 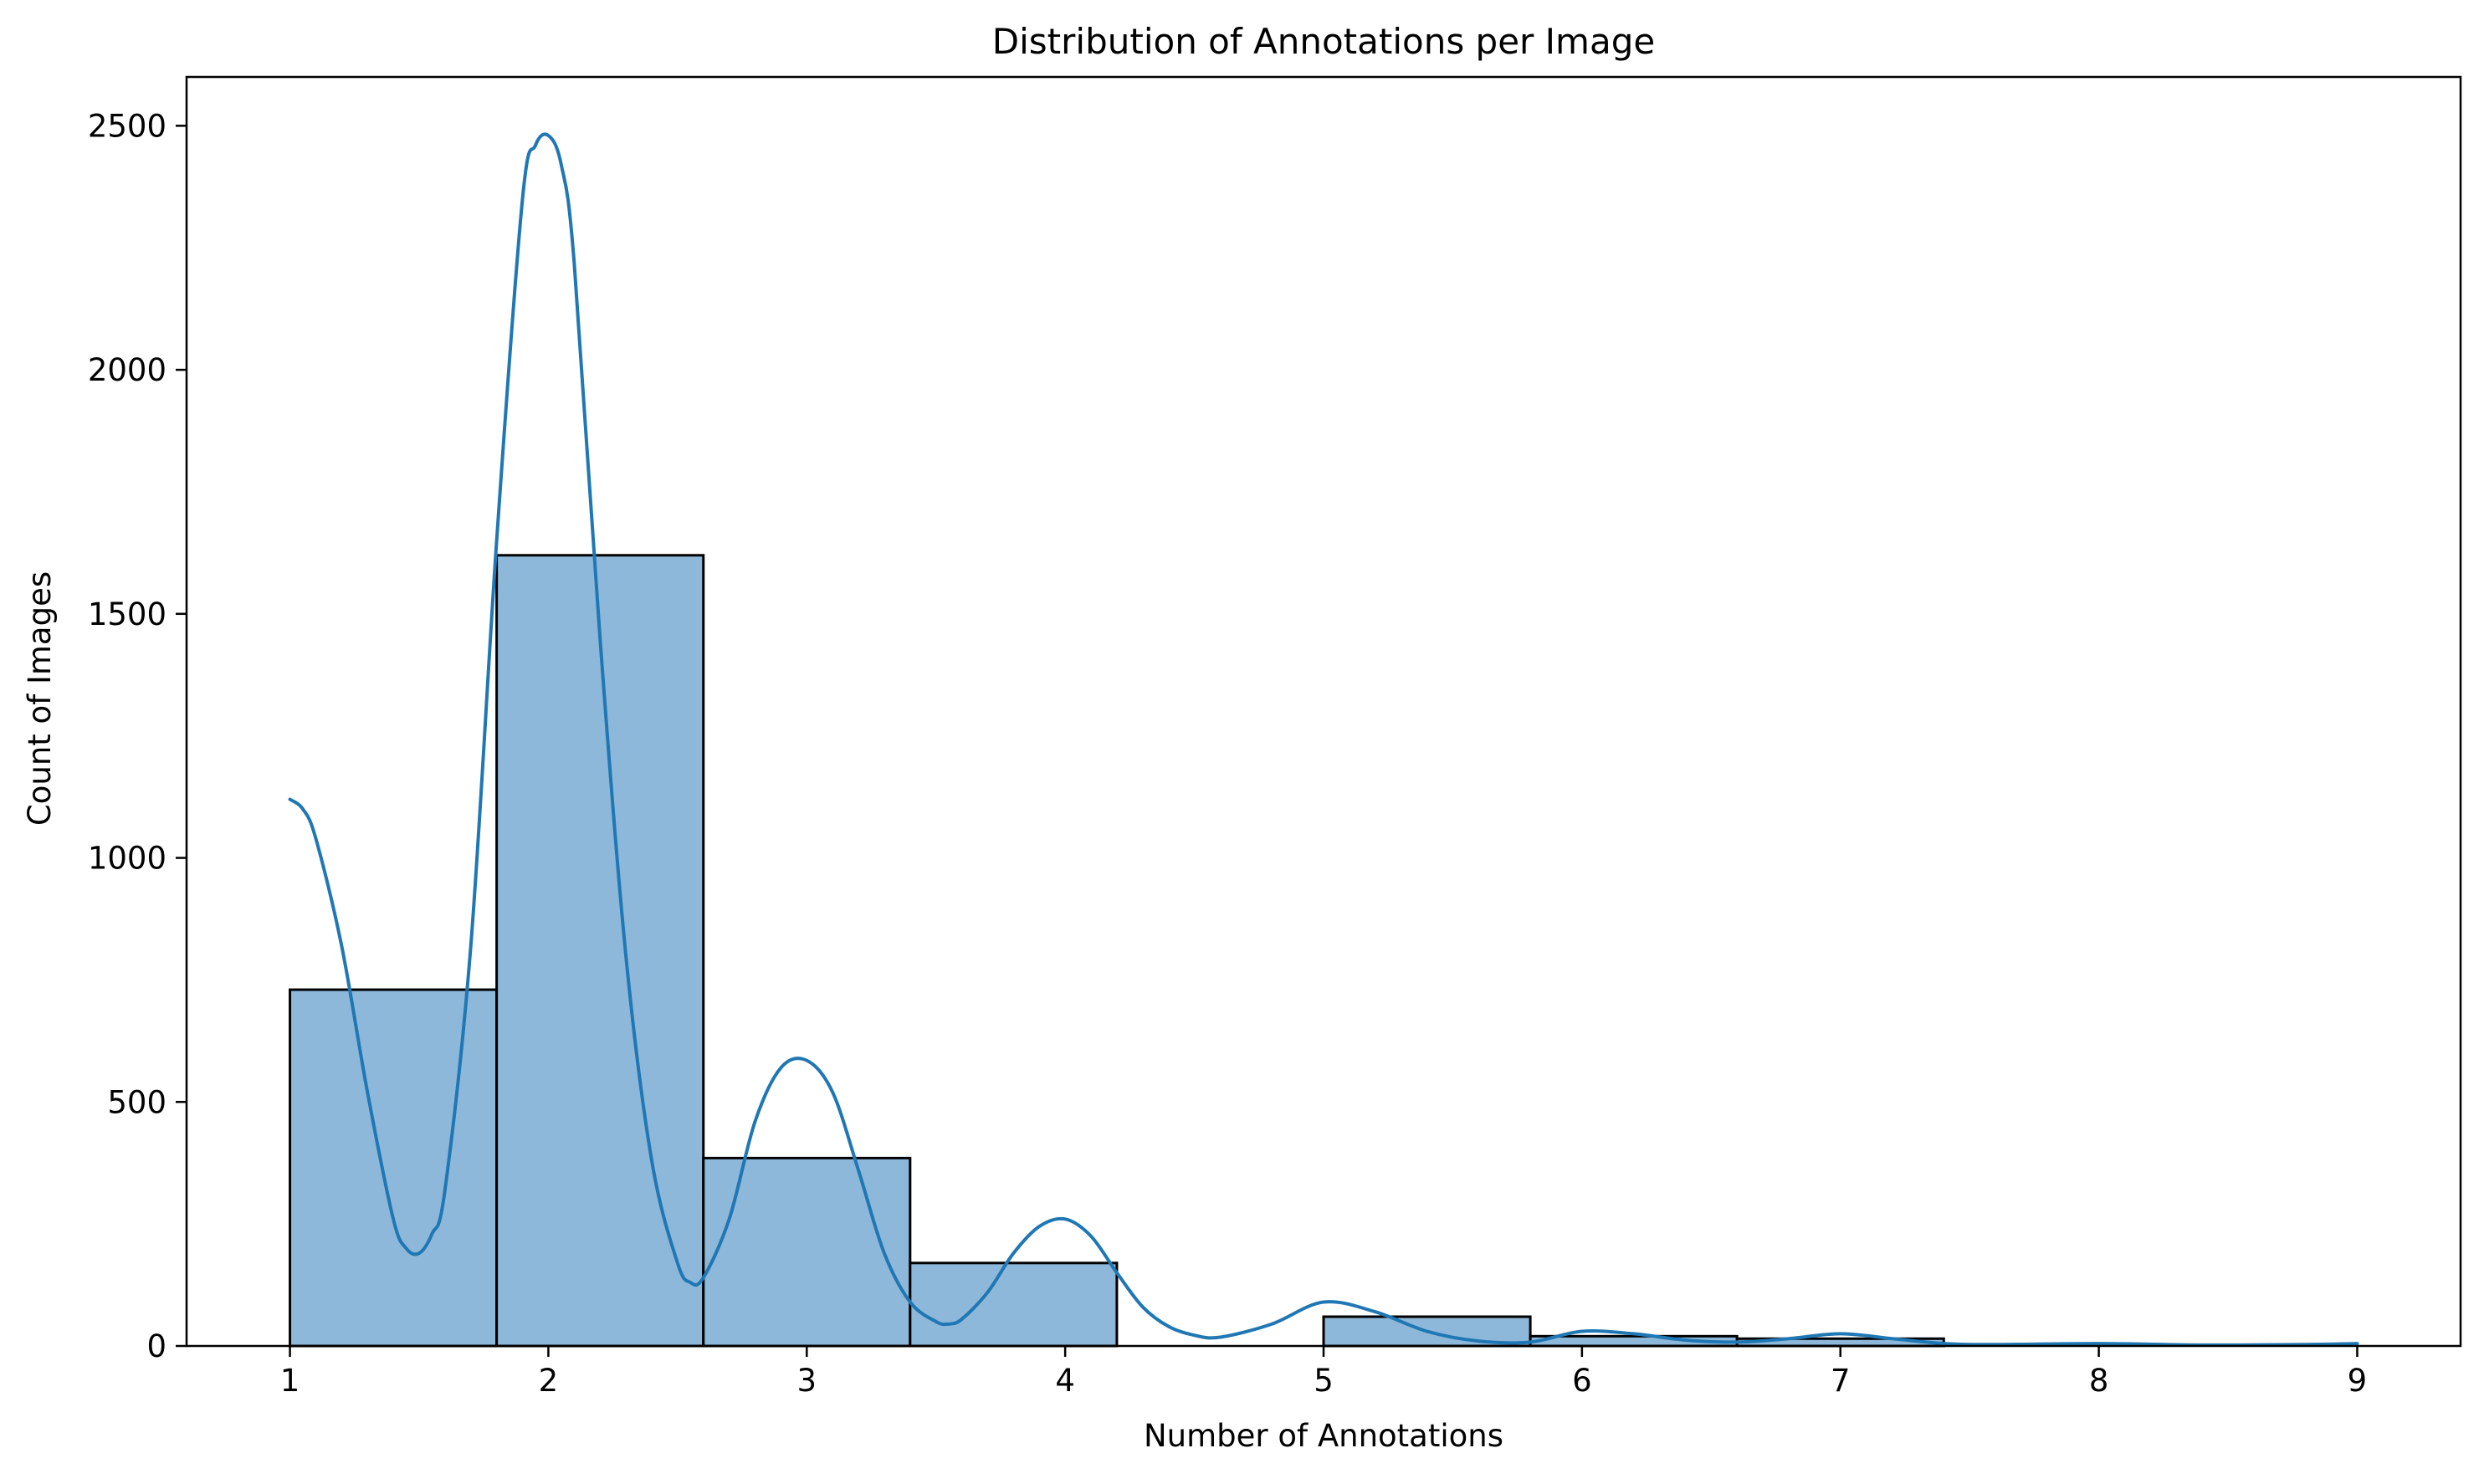 What do you see at coordinates (127, 126) in the screenshot?
I see `y-tick-label: 2500` at bounding box center [127, 126].